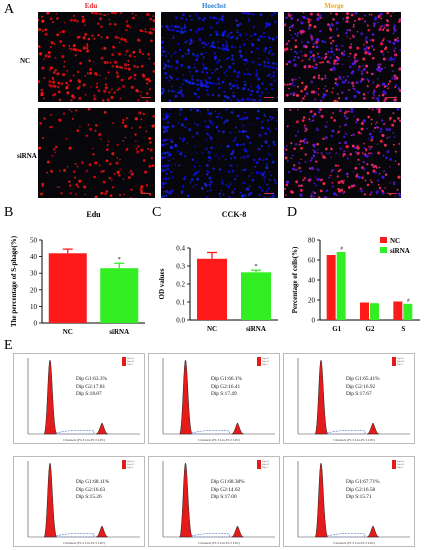 Image resolution: width=424 pixels, height=550 pixels. I want to click on legend-label: Dip G1, so click(131, 461).